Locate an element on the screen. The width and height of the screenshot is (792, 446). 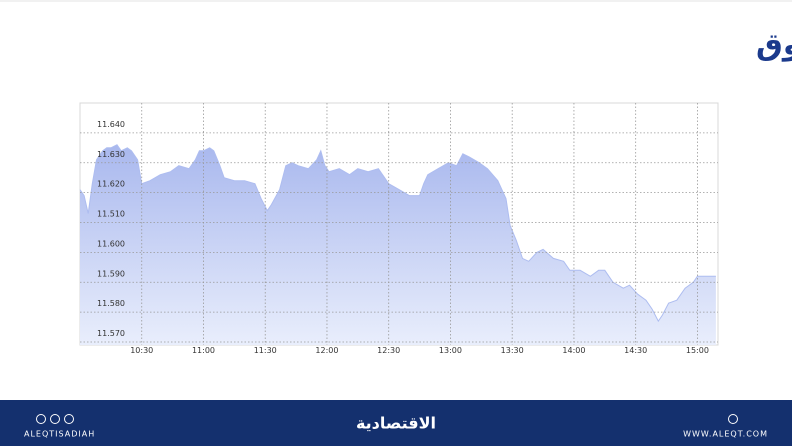
footer-handle: ALEQTISADIAH is located at coordinates (59, 434).